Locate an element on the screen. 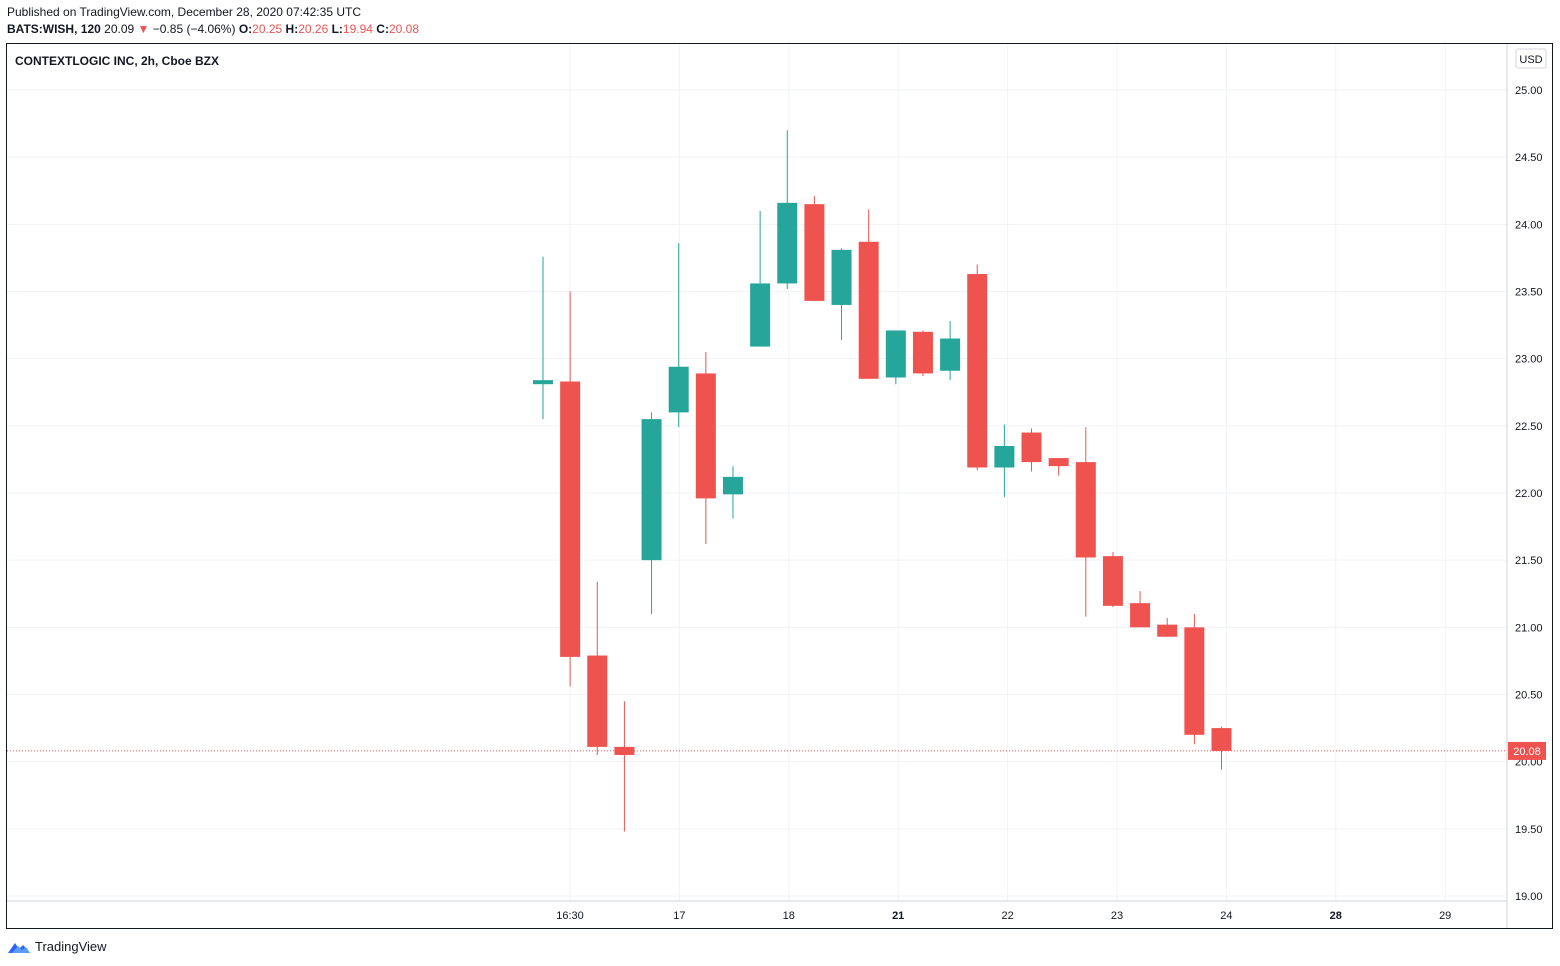  last-price-badge is located at coordinates (1527, 750).